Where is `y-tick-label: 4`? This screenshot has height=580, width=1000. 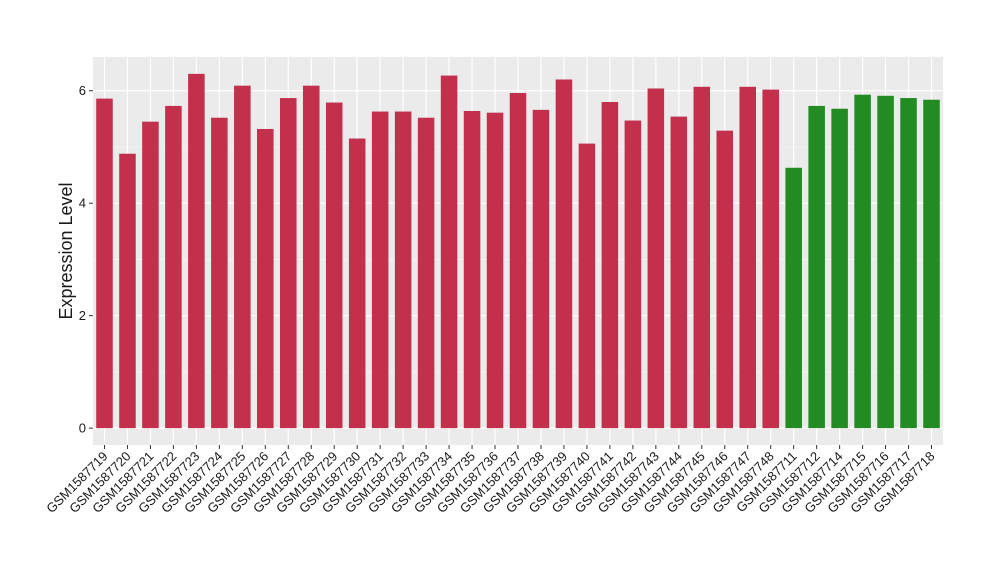 y-tick-label: 4 is located at coordinates (82, 203).